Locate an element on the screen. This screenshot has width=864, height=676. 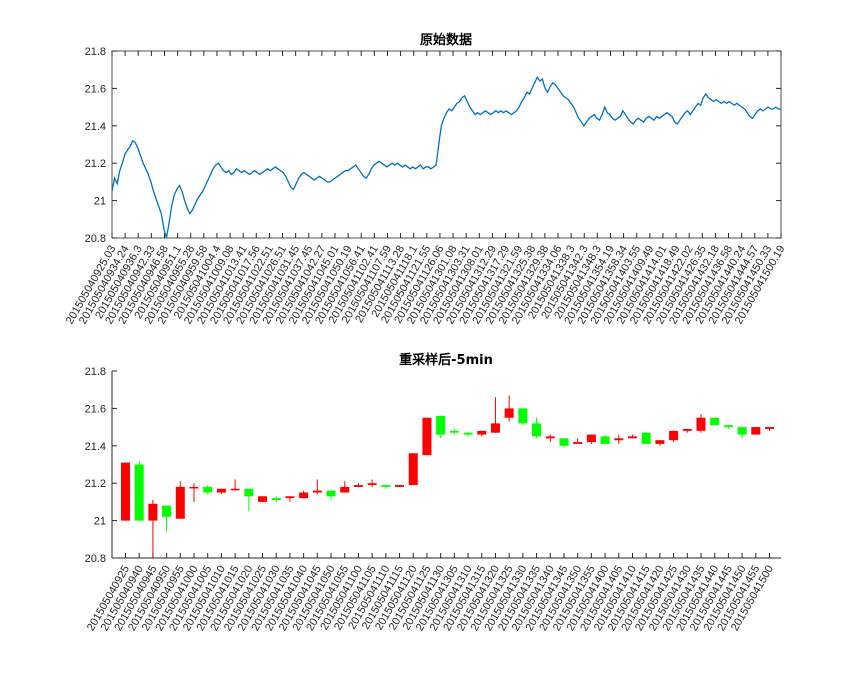
resampled-chart-title: 重采样后-5min is located at coordinates (446, 360).